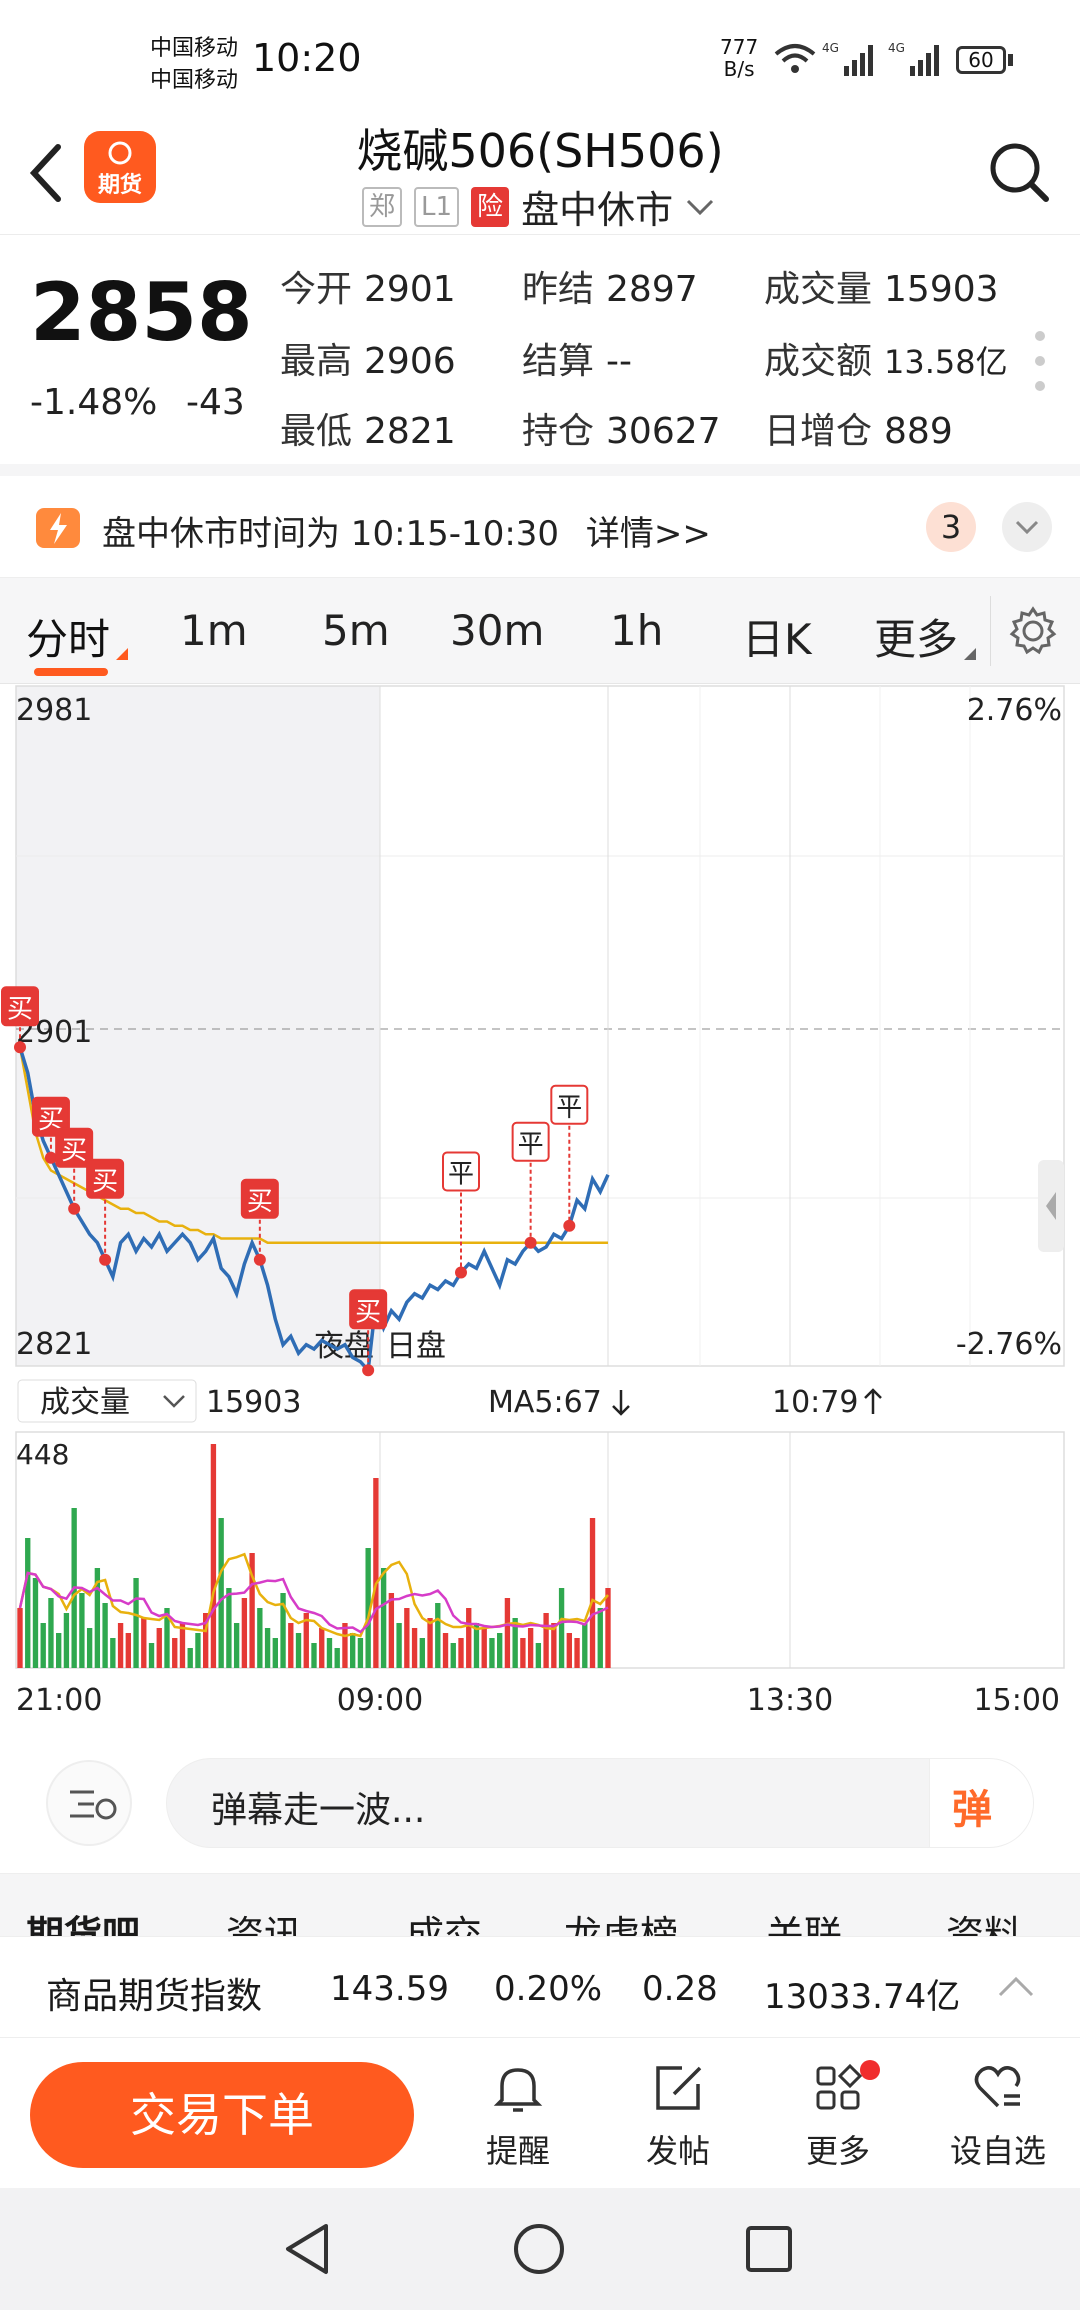 Image resolution: width=1080 pixels, height=2310 pixels. What do you see at coordinates (1020, 173) in the screenshot?
I see `search-icon` at bounding box center [1020, 173].